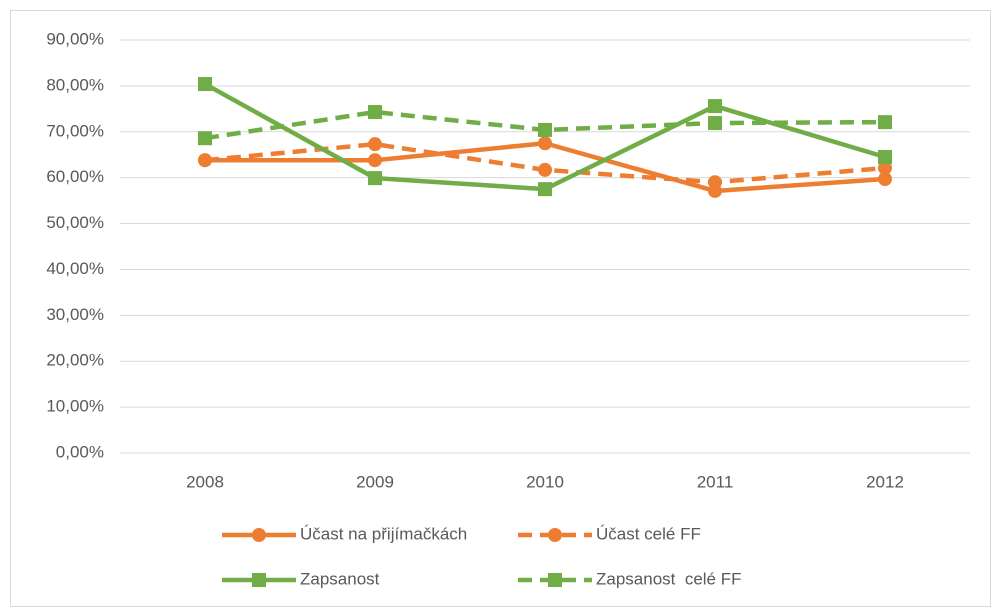 The height and width of the screenshot is (610, 994). I want to click on x-tick-label: 2008, so click(205, 481).